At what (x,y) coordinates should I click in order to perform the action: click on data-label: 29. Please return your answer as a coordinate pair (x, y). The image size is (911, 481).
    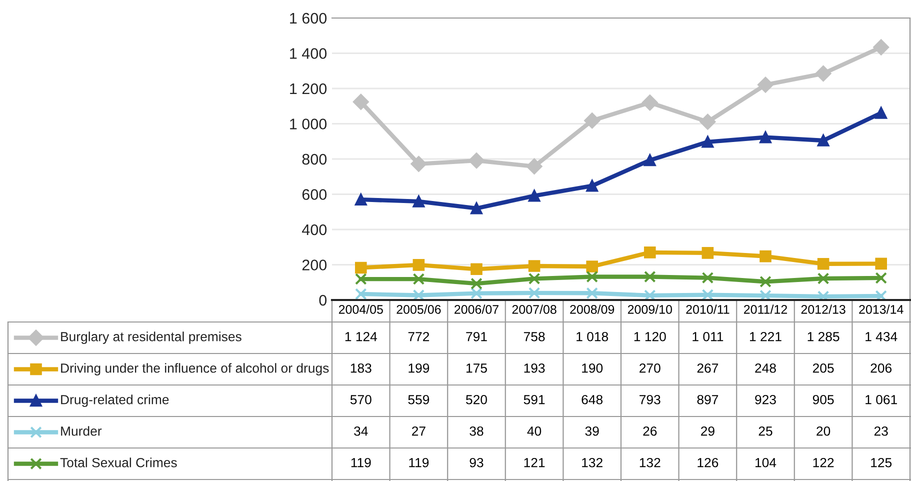
    Looking at the image, I should click on (707, 431).